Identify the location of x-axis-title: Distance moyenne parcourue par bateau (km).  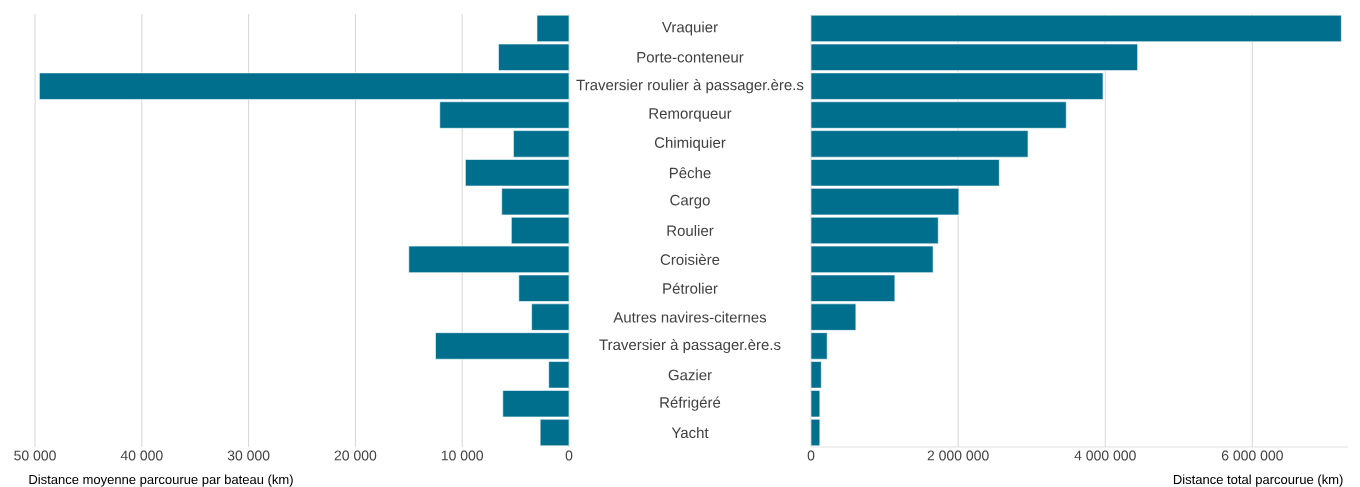
(161, 480).